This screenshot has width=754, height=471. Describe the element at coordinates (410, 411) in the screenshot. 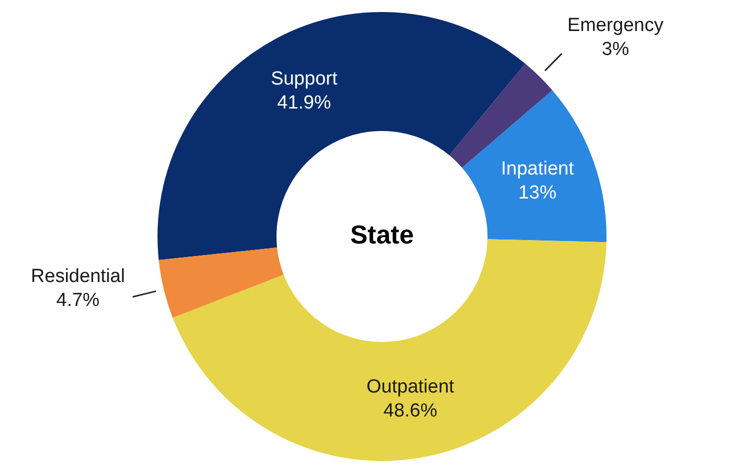

I see `data-label: 48.6%` at that location.